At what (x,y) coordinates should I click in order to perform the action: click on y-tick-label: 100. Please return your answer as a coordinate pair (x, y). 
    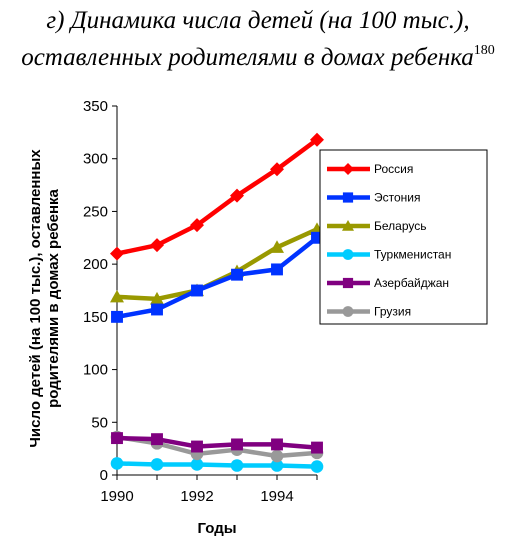
    Looking at the image, I should click on (95, 370).